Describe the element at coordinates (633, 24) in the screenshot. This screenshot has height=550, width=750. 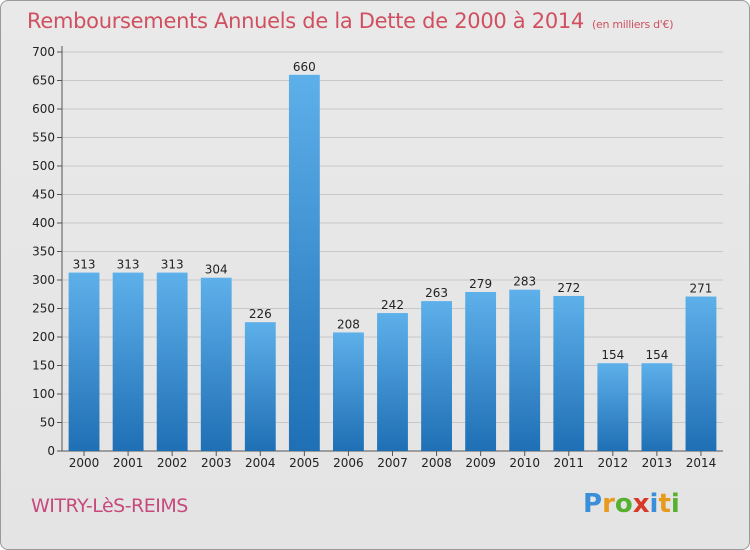
I see `chart-title-unit: (en milliers d'€)` at that location.